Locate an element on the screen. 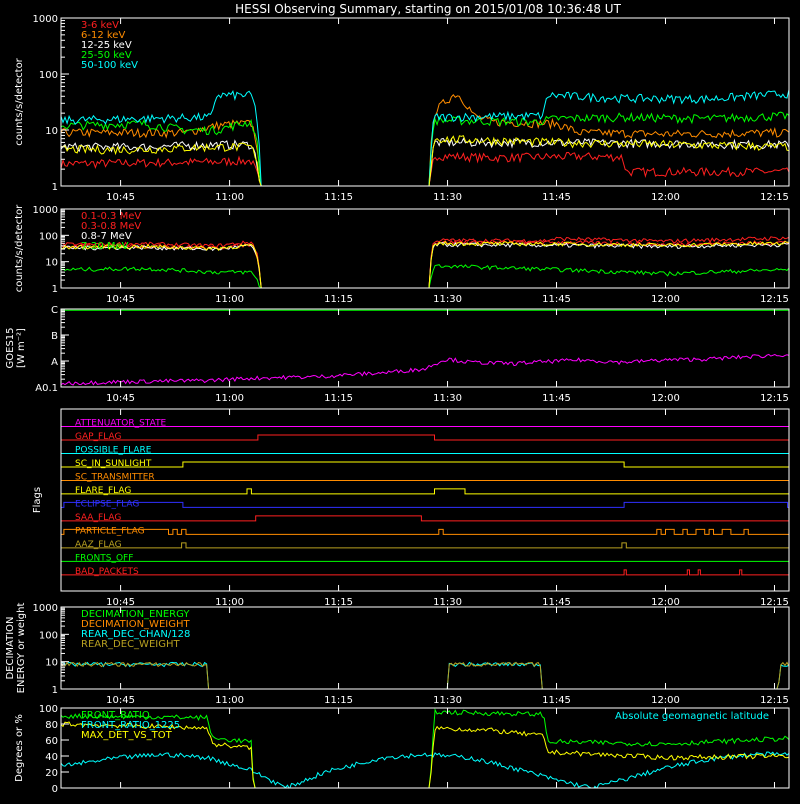 The height and width of the screenshot is (804, 800). flag-label: FLARE_FLAG is located at coordinates (103, 491).